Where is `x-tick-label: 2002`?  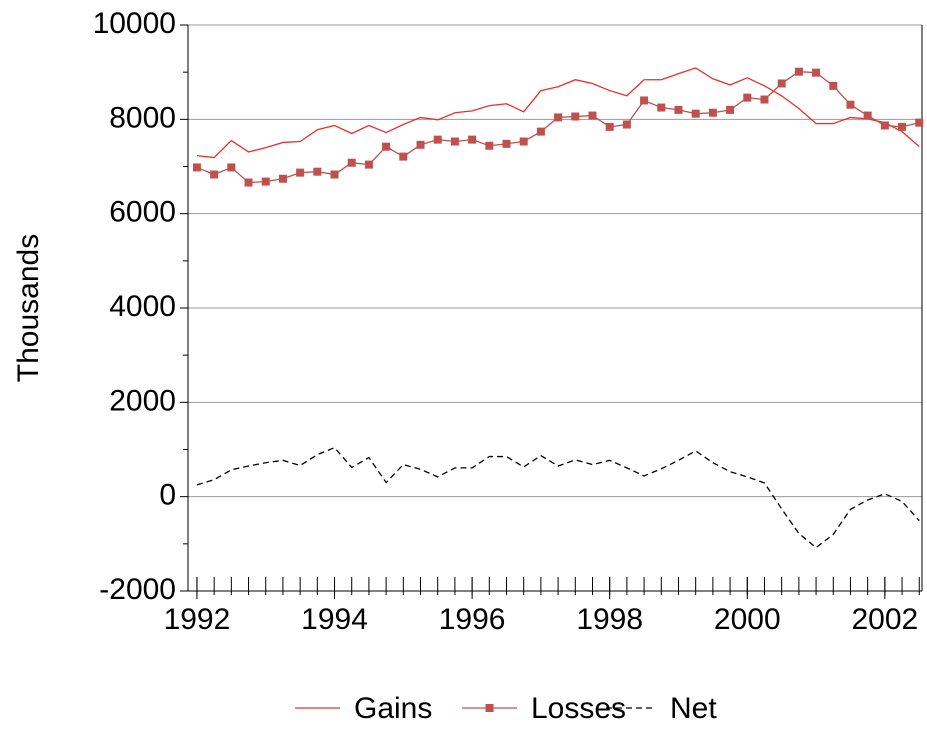
x-tick-label: 2002 is located at coordinates (884, 619).